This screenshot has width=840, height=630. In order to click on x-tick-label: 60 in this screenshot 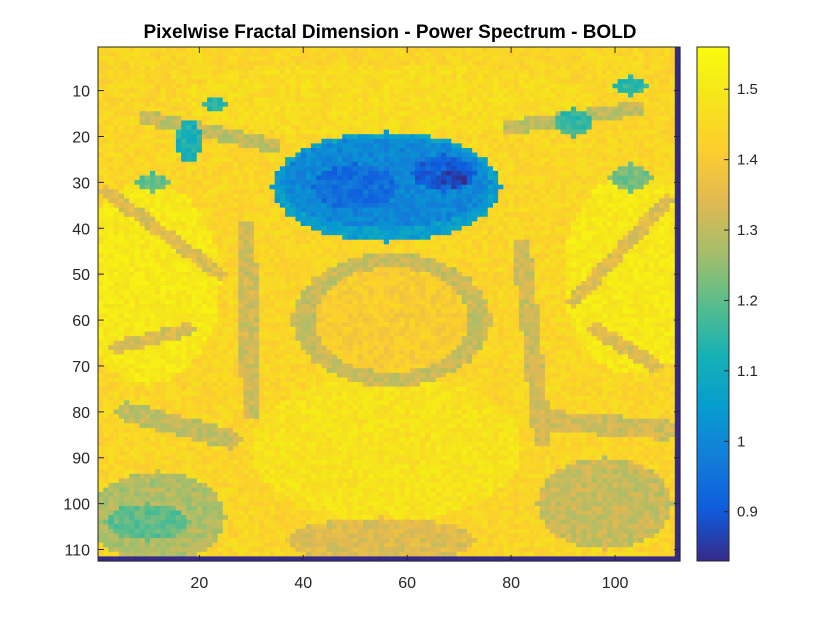, I will do `click(407, 583)`.